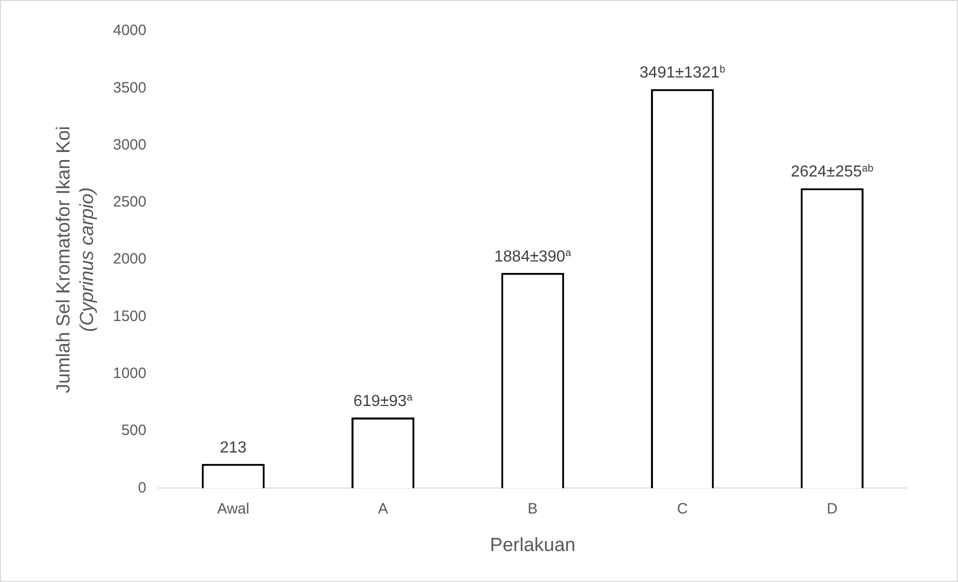 The image size is (958, 582). What do you see at coordinates (129, 145) in the screenshot?
I see `y-tick-label: 3000` at bounding box center [129, 145].